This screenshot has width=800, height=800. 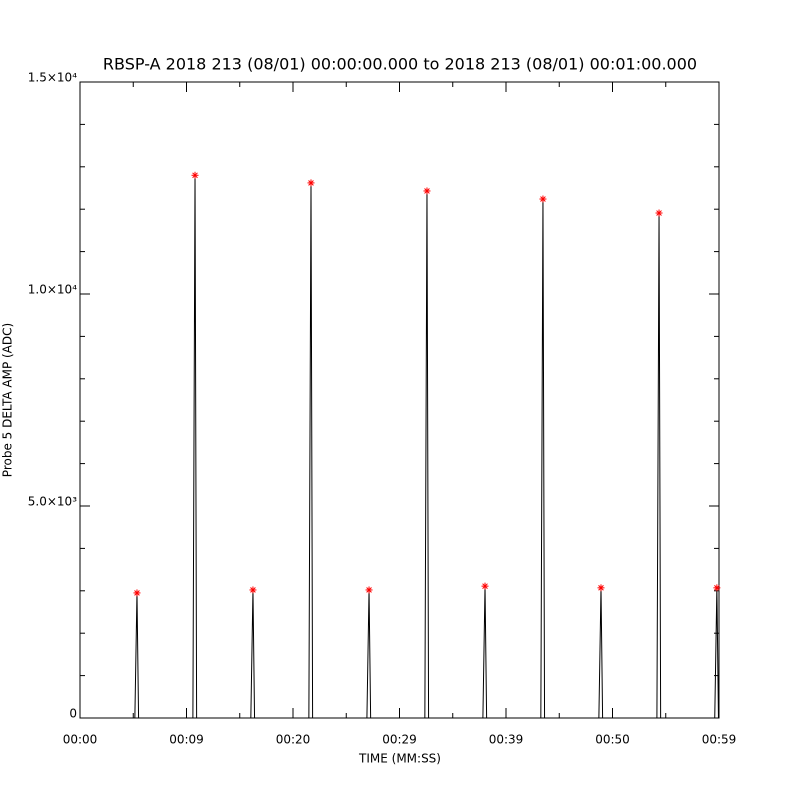 What do you see at coordinates (52, 78) in the screenshot?
I see `y-tick-label: 1.5×10⁴` at bounding box center [52, 78].